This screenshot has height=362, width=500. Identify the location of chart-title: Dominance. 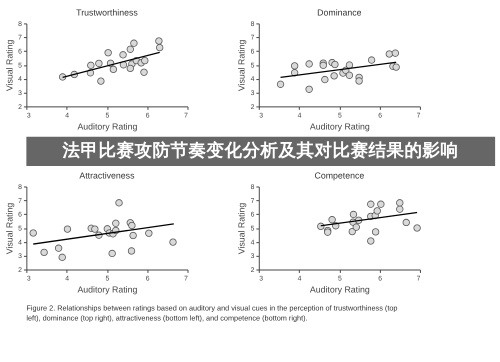
(339, 13).